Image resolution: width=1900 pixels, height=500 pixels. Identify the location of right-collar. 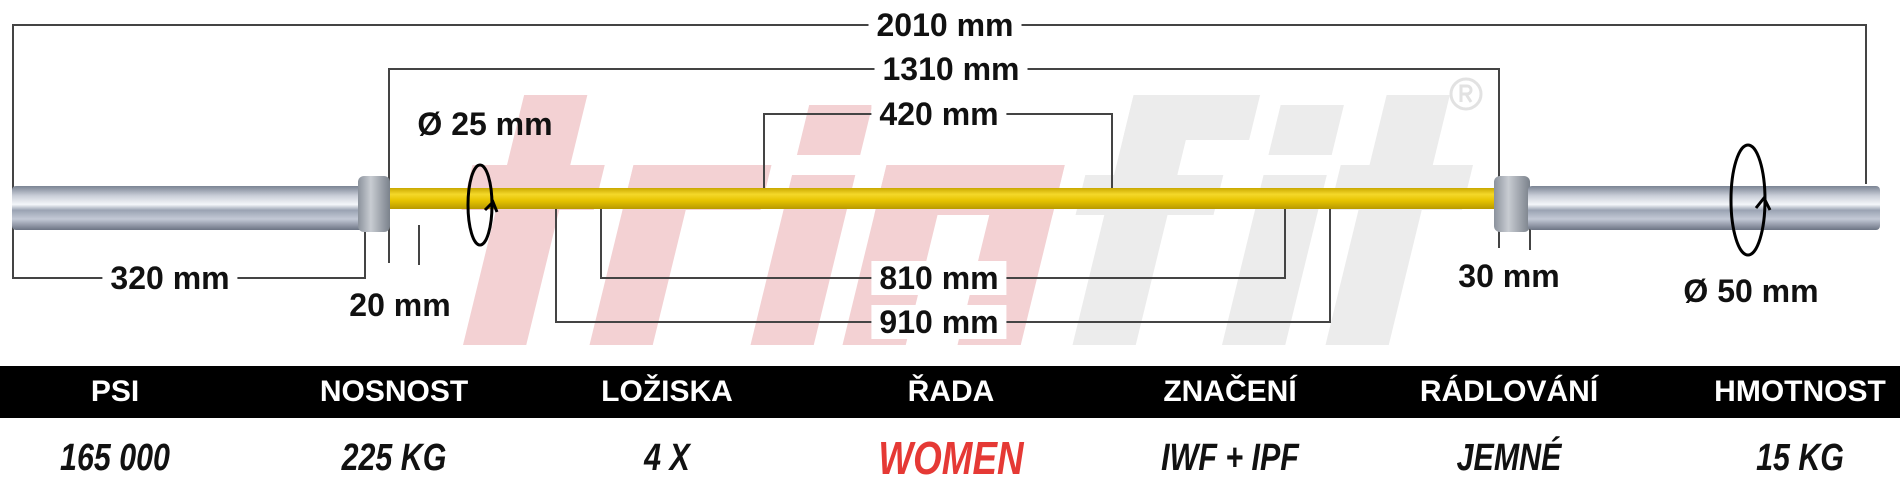
(1512, 204).